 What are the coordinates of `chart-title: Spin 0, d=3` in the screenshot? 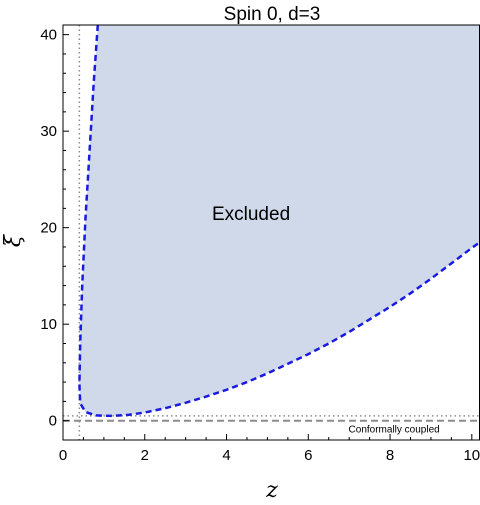 It's located at (272, 14).